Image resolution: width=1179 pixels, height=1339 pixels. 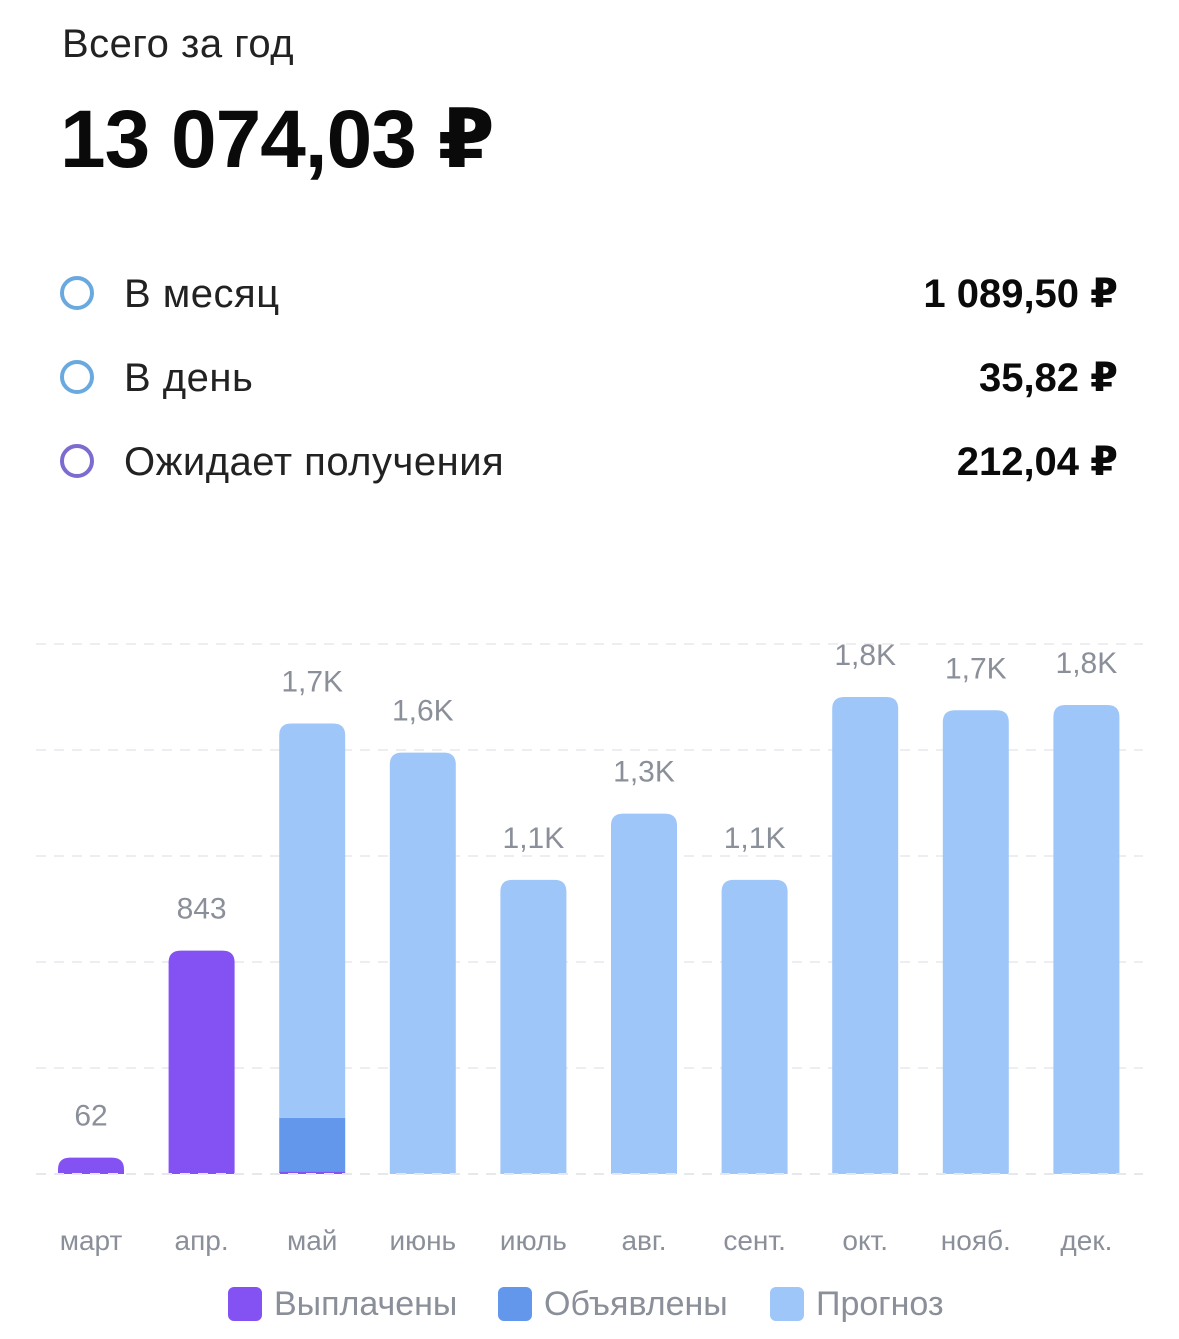 What do you see at coordinates (178, 44) in the screenshot?
I see `annual-total-heading: Всего за год` at bounding box center [178, 44].